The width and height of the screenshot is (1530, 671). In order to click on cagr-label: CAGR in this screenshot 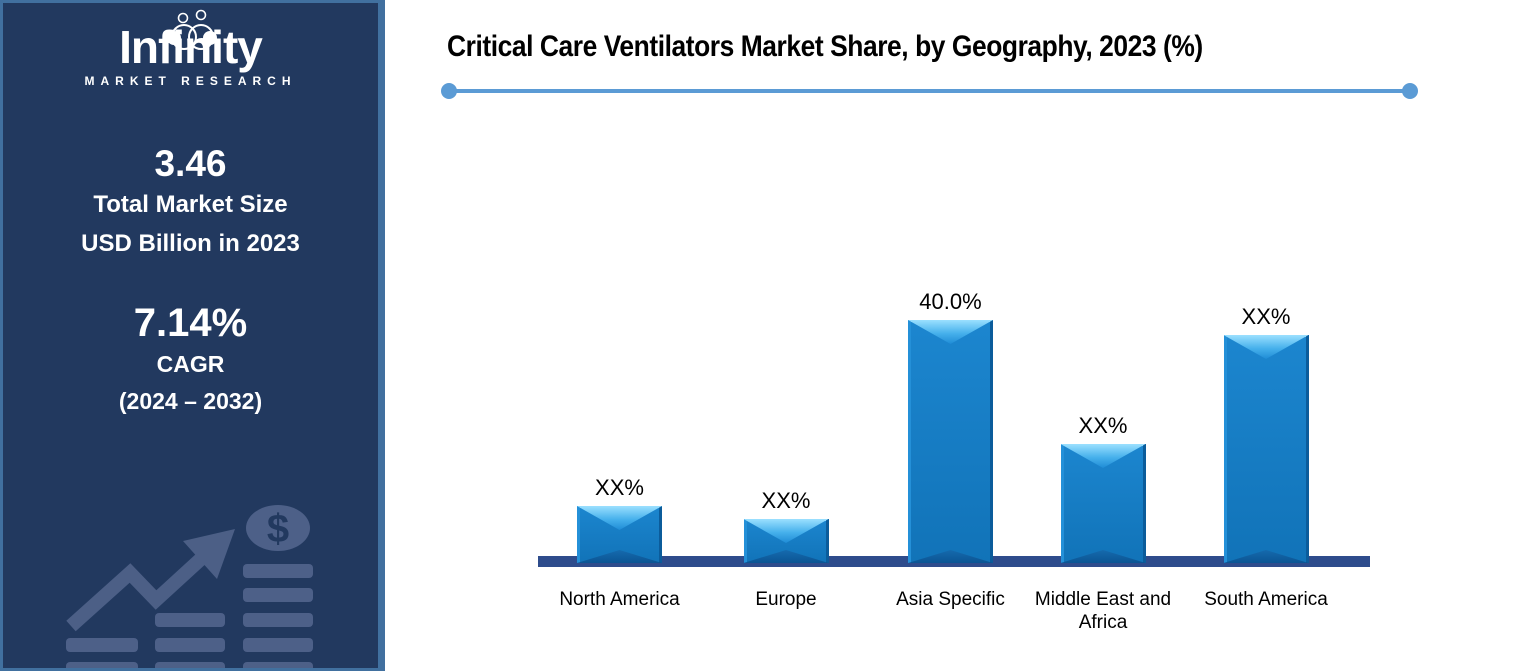, I will do `click(190, 364)`.